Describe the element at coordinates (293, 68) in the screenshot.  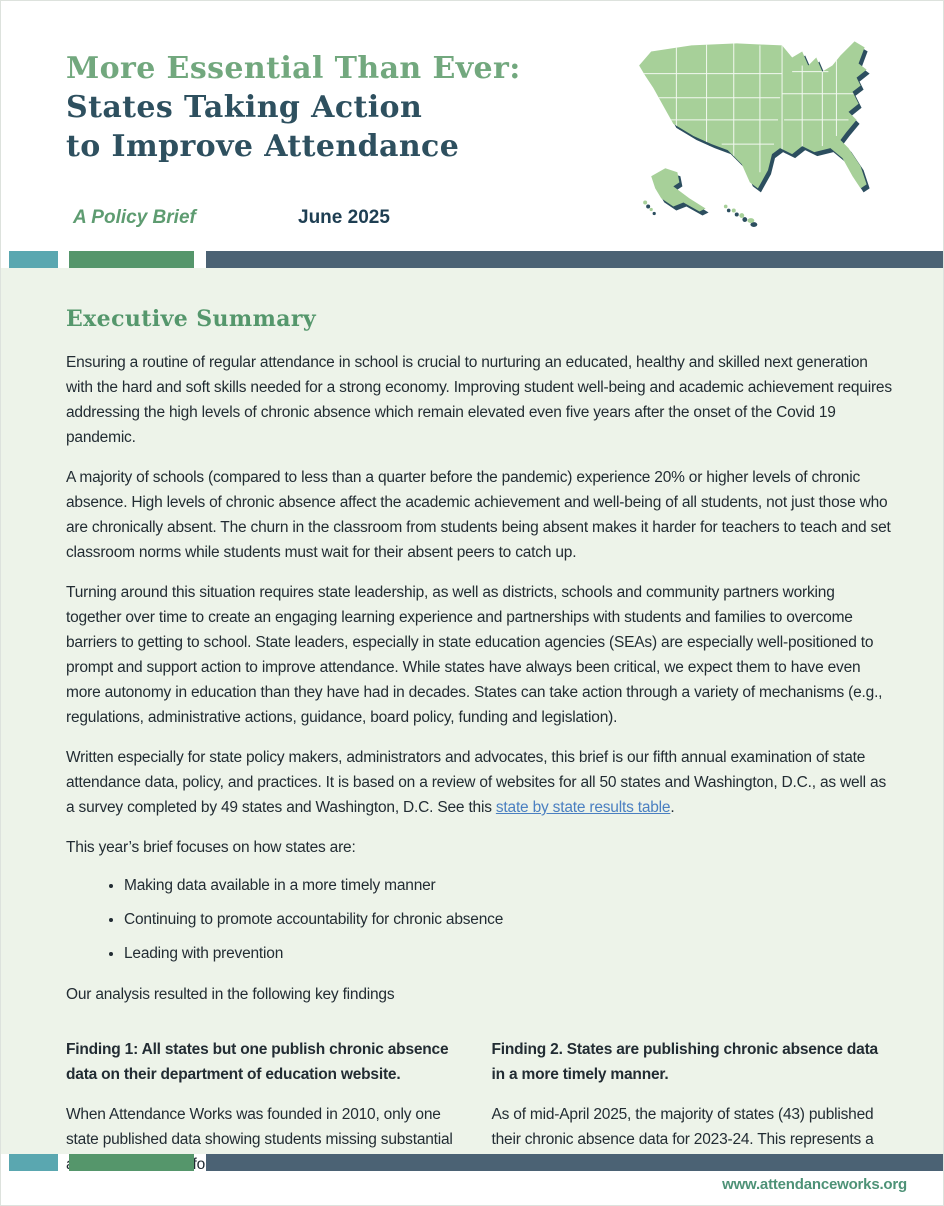
I see `page-title-line-1: More Essential Than Ever:` at that location.